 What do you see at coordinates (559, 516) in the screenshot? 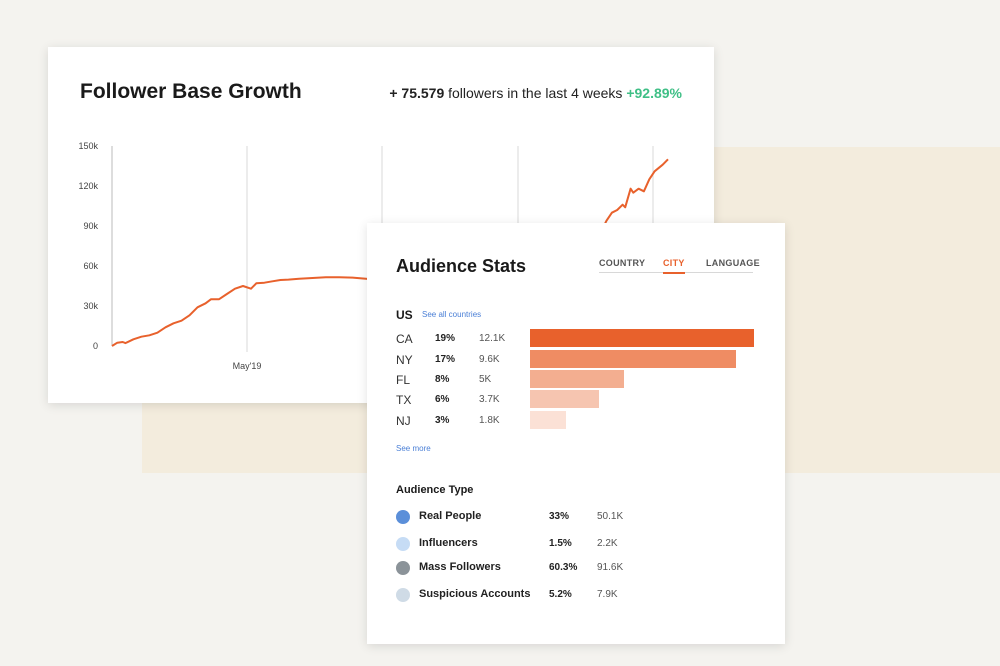
I see `audience-type-percent: 33%` at bounding box center [559, 516].